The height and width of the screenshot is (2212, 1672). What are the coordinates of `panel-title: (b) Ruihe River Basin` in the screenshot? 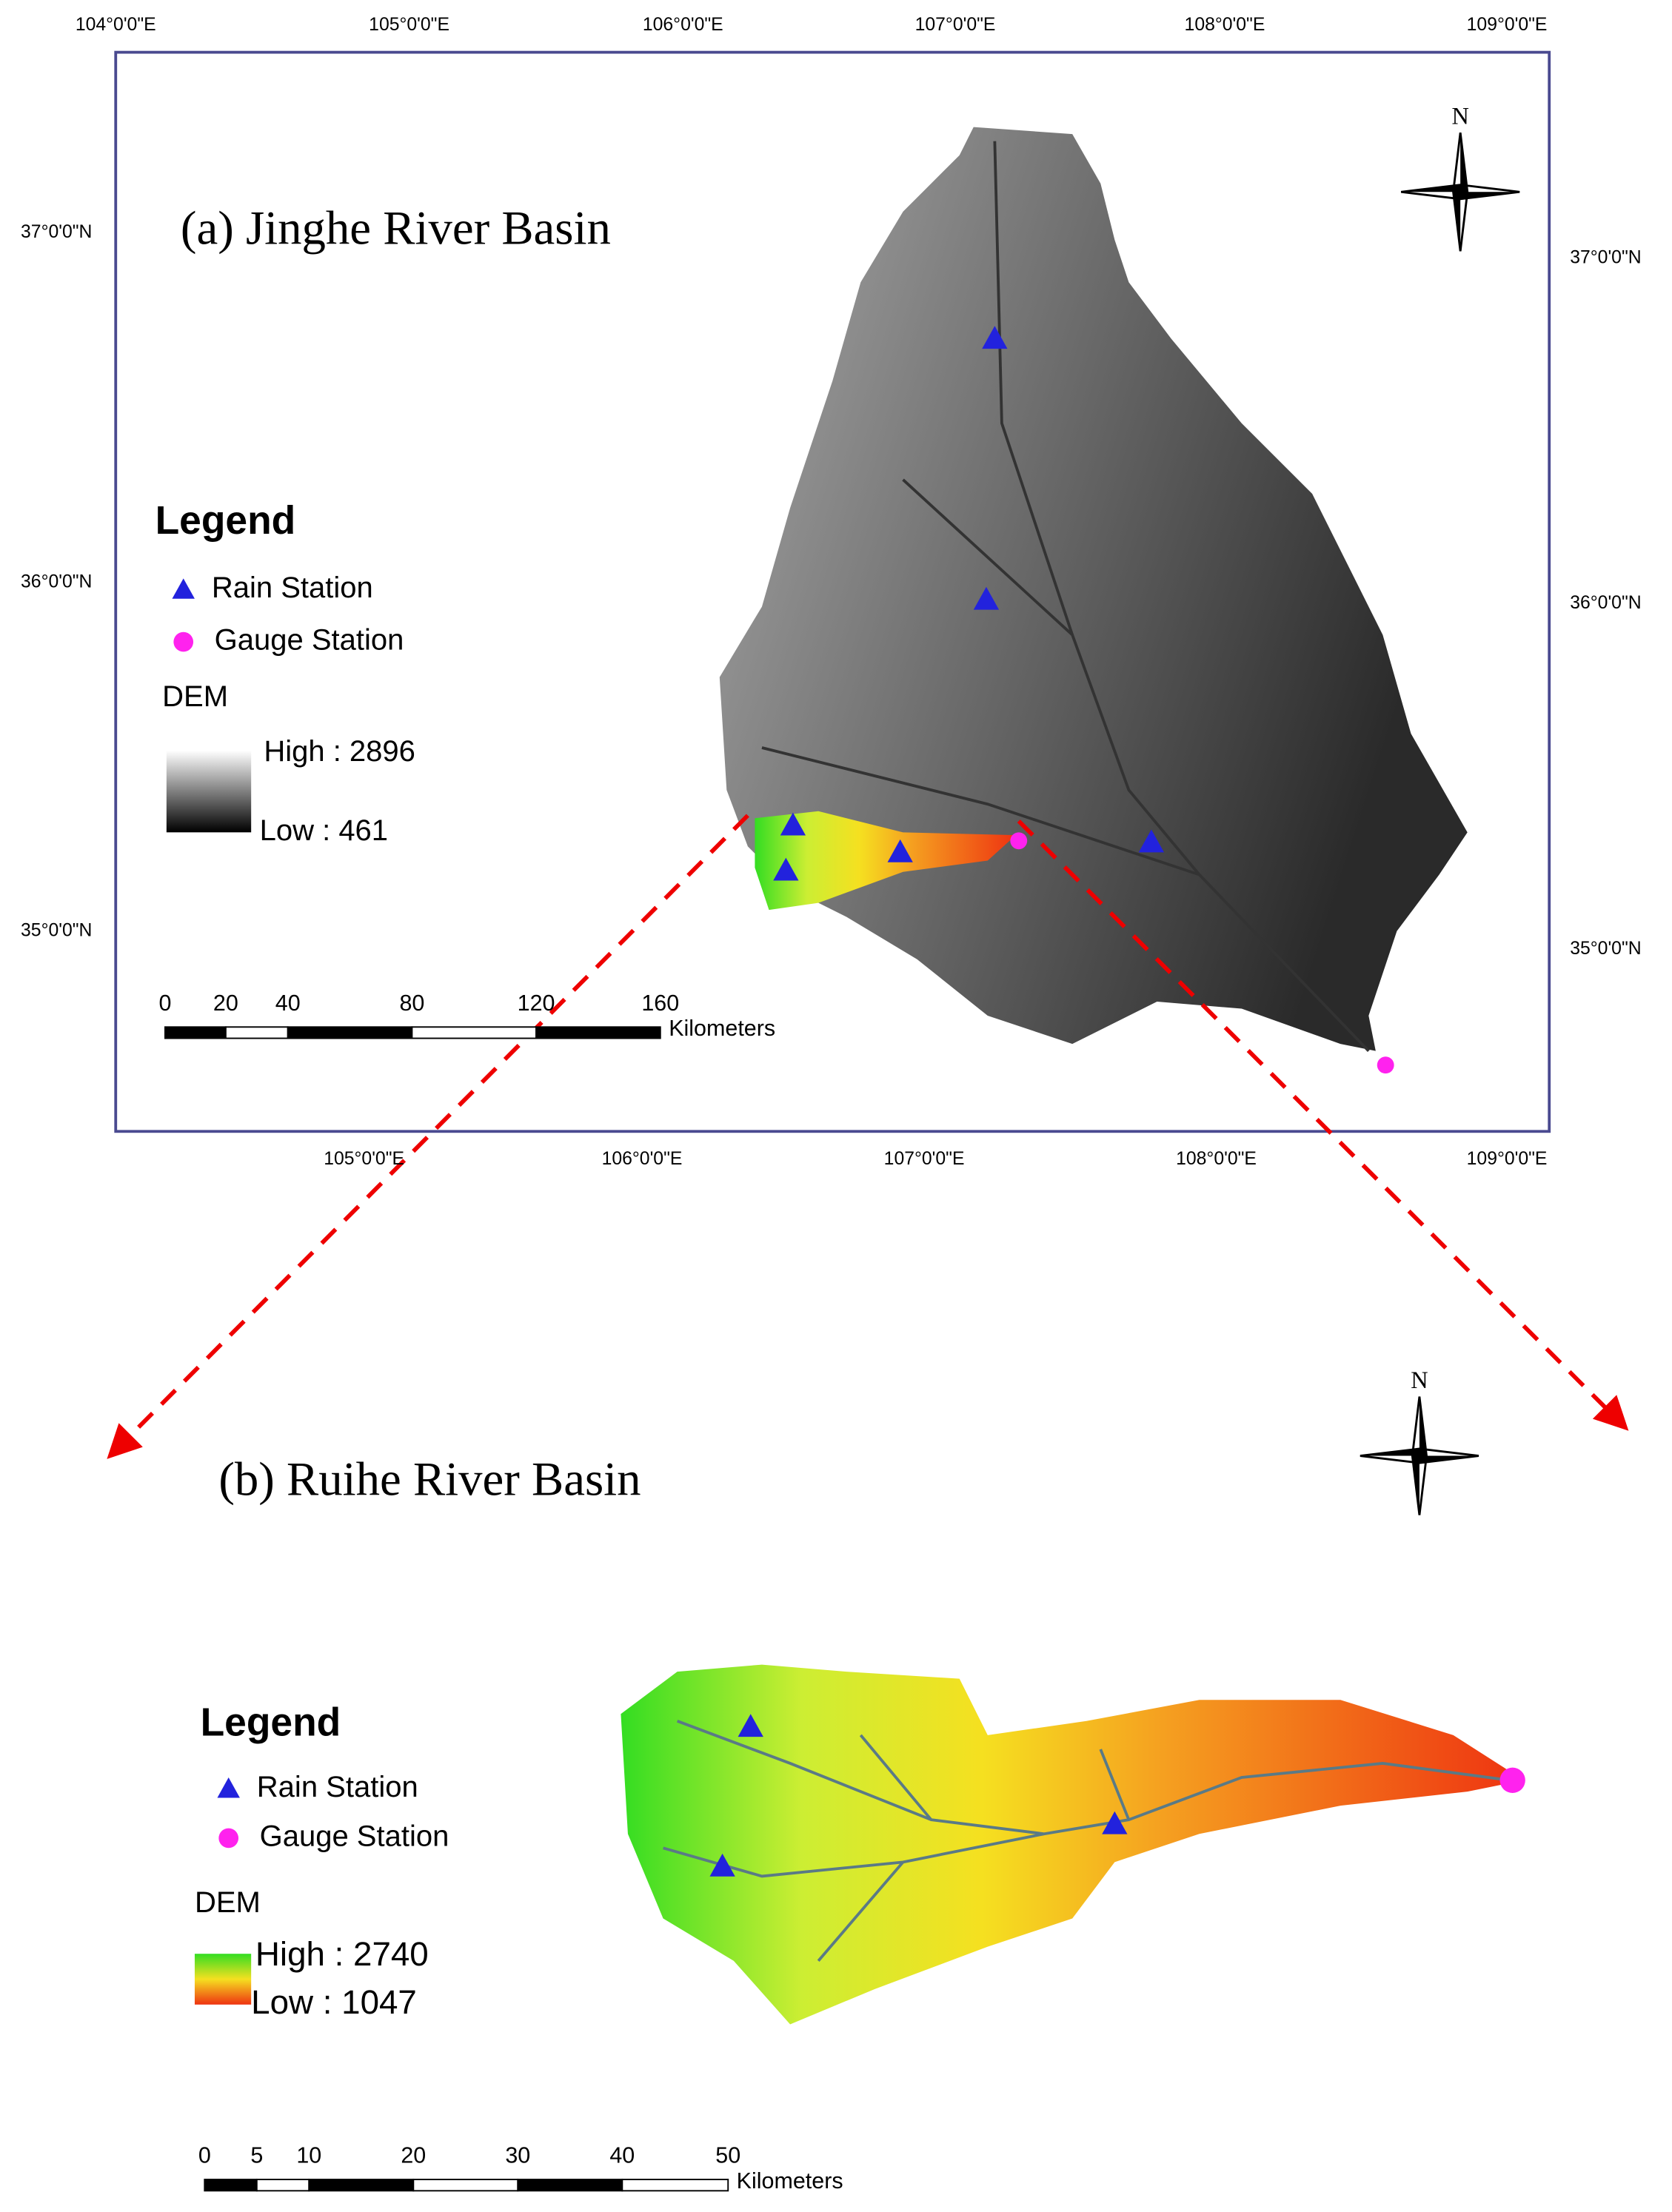 It's located at (429, 1479).